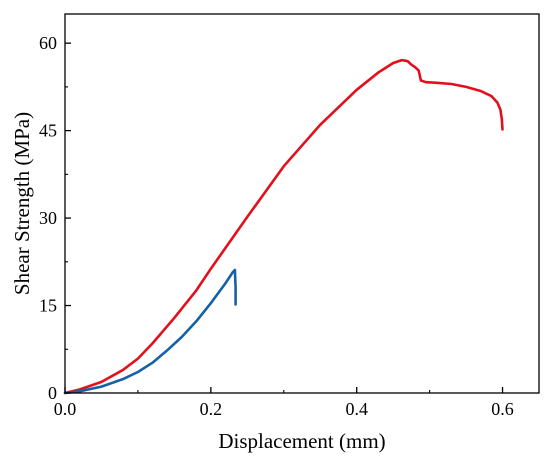  Describe the element at coordinates (22, 203) in the screenshot. I see `y-axis-title: Shear Strength (MPa)` at that location.